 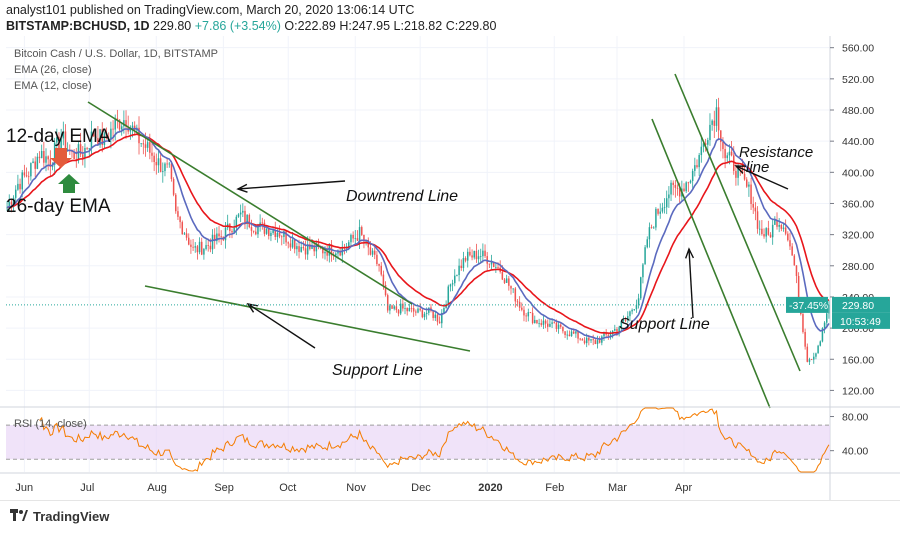 I want to click on price-tick-label: 480.00, so click(x=858, y=111).